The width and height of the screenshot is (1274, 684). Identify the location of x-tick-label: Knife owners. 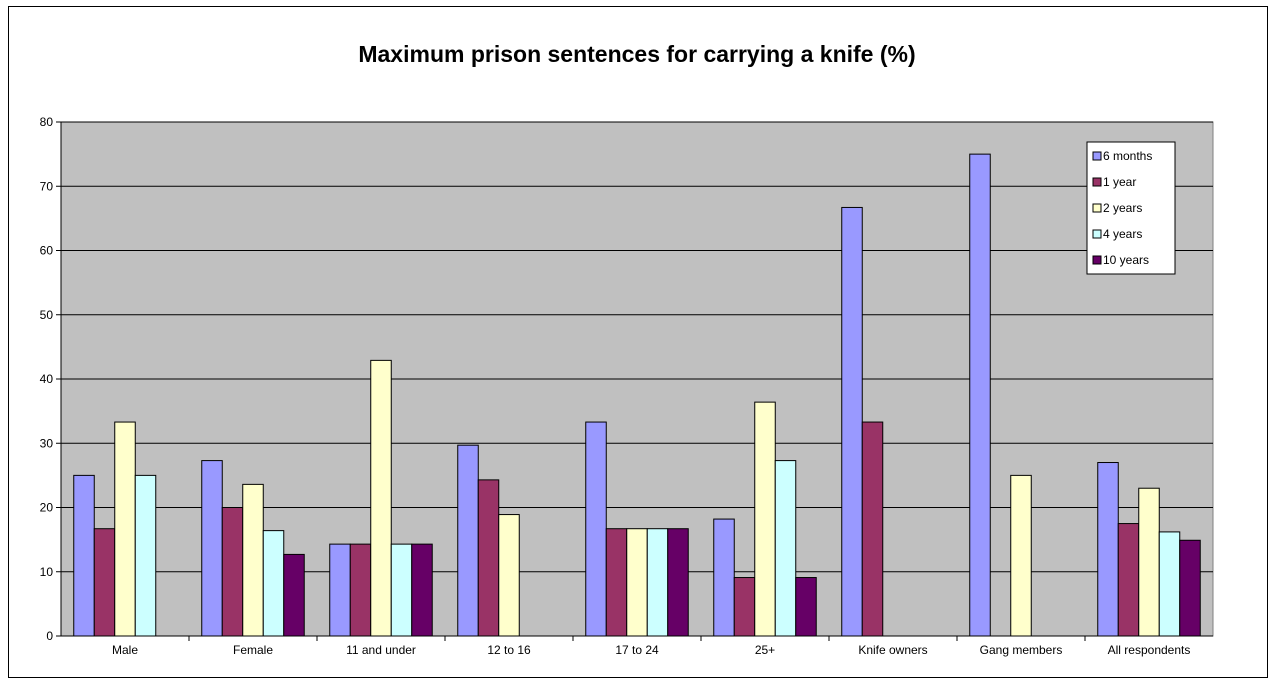
(892, 650).